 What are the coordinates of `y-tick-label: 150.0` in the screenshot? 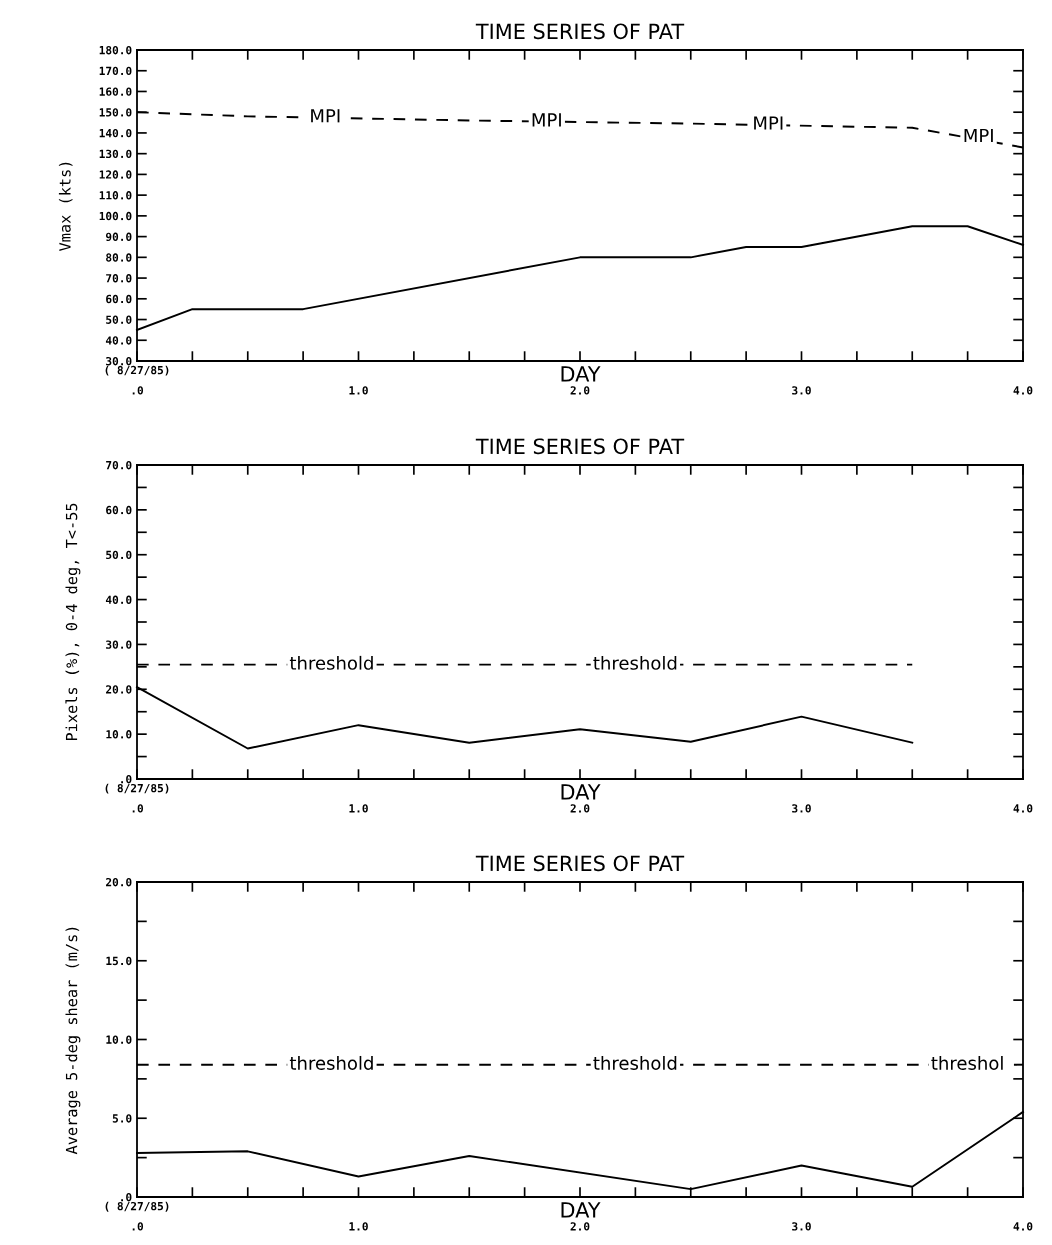 It's located at (115, 112).